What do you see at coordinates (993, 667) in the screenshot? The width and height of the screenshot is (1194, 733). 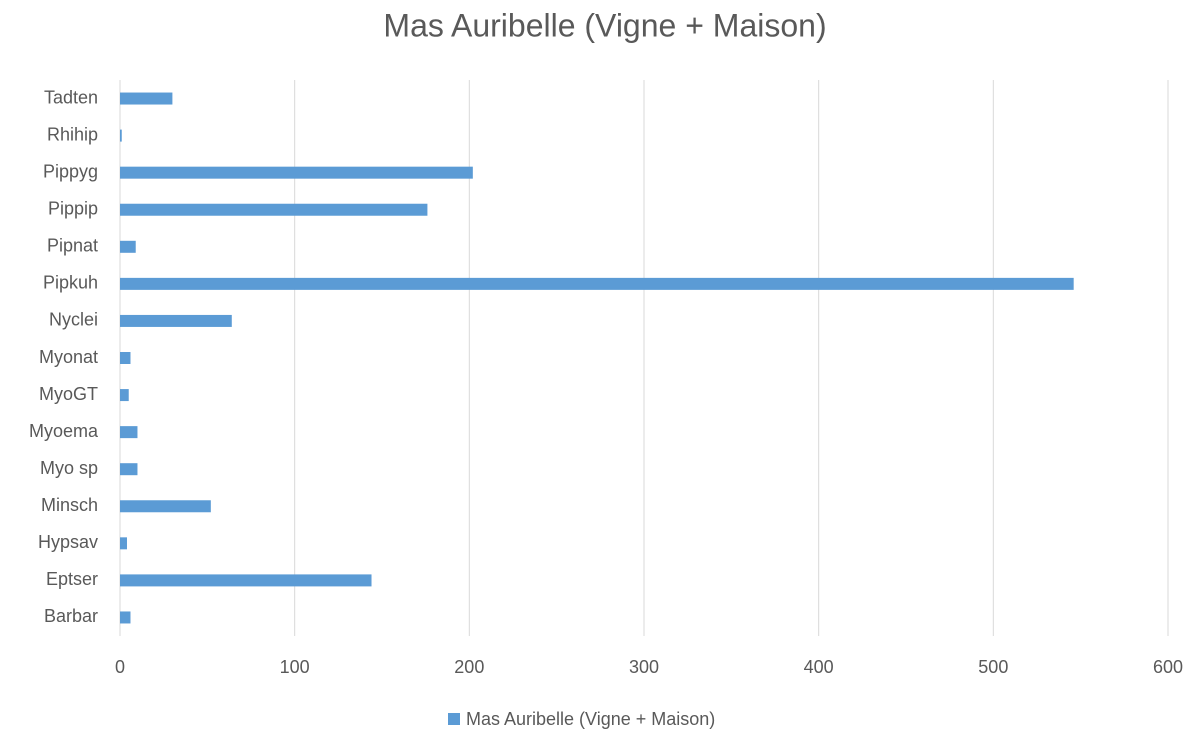 I see `x-tick-label: 500` at bounding box center [993, 667].